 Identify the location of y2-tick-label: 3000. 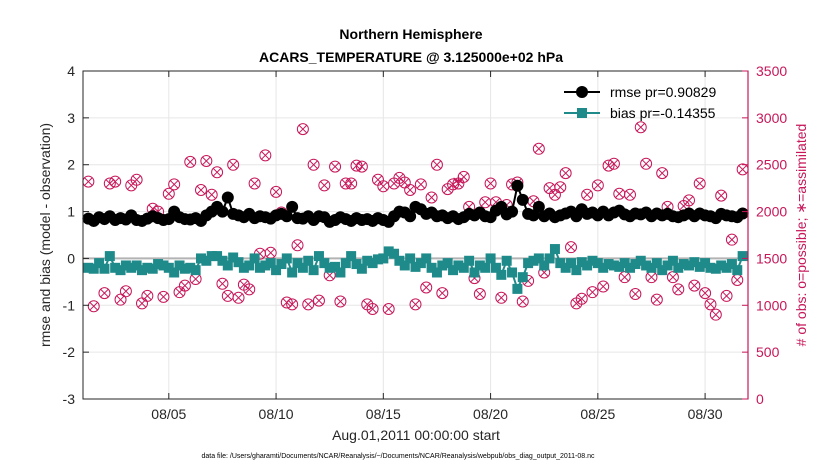
(771, 118).